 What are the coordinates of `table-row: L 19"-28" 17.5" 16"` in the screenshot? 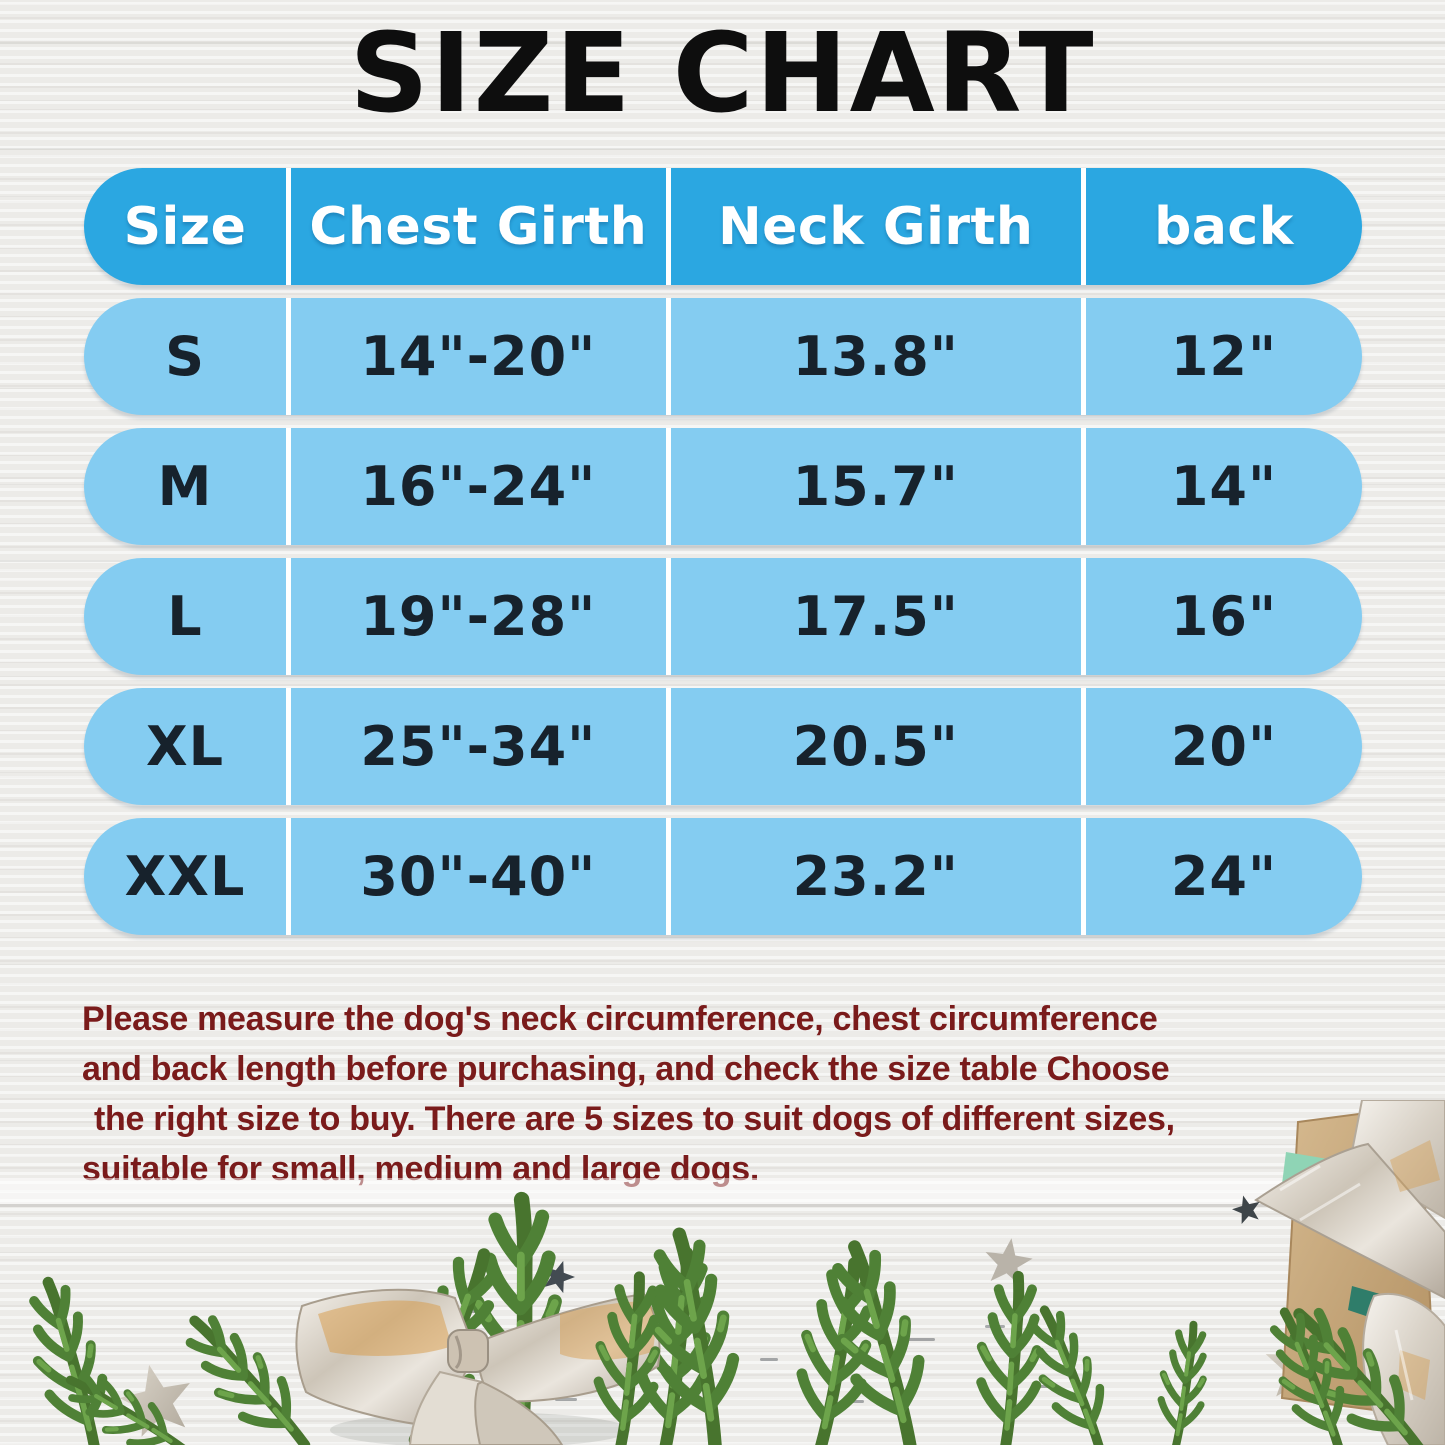 It's located at (723, 616).